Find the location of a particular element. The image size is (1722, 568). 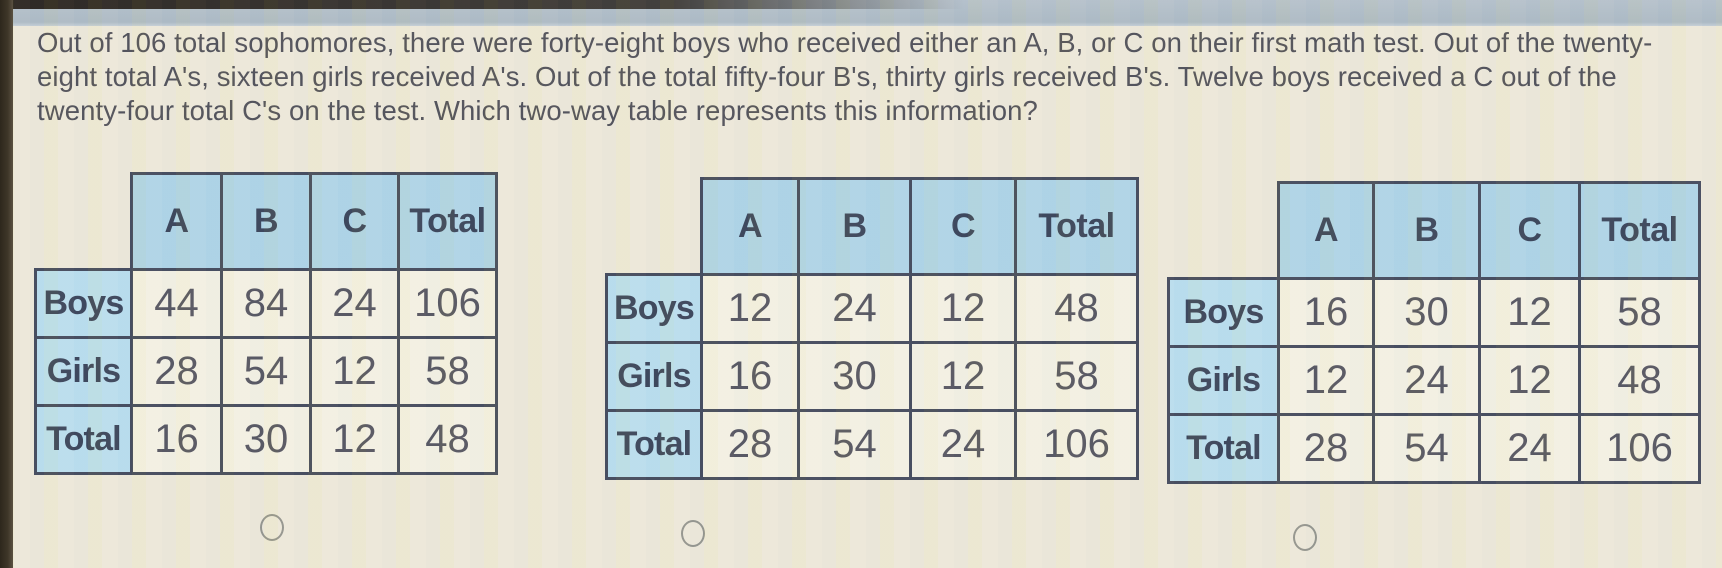

data-cell: 44 is located at coordinates (176, 303).